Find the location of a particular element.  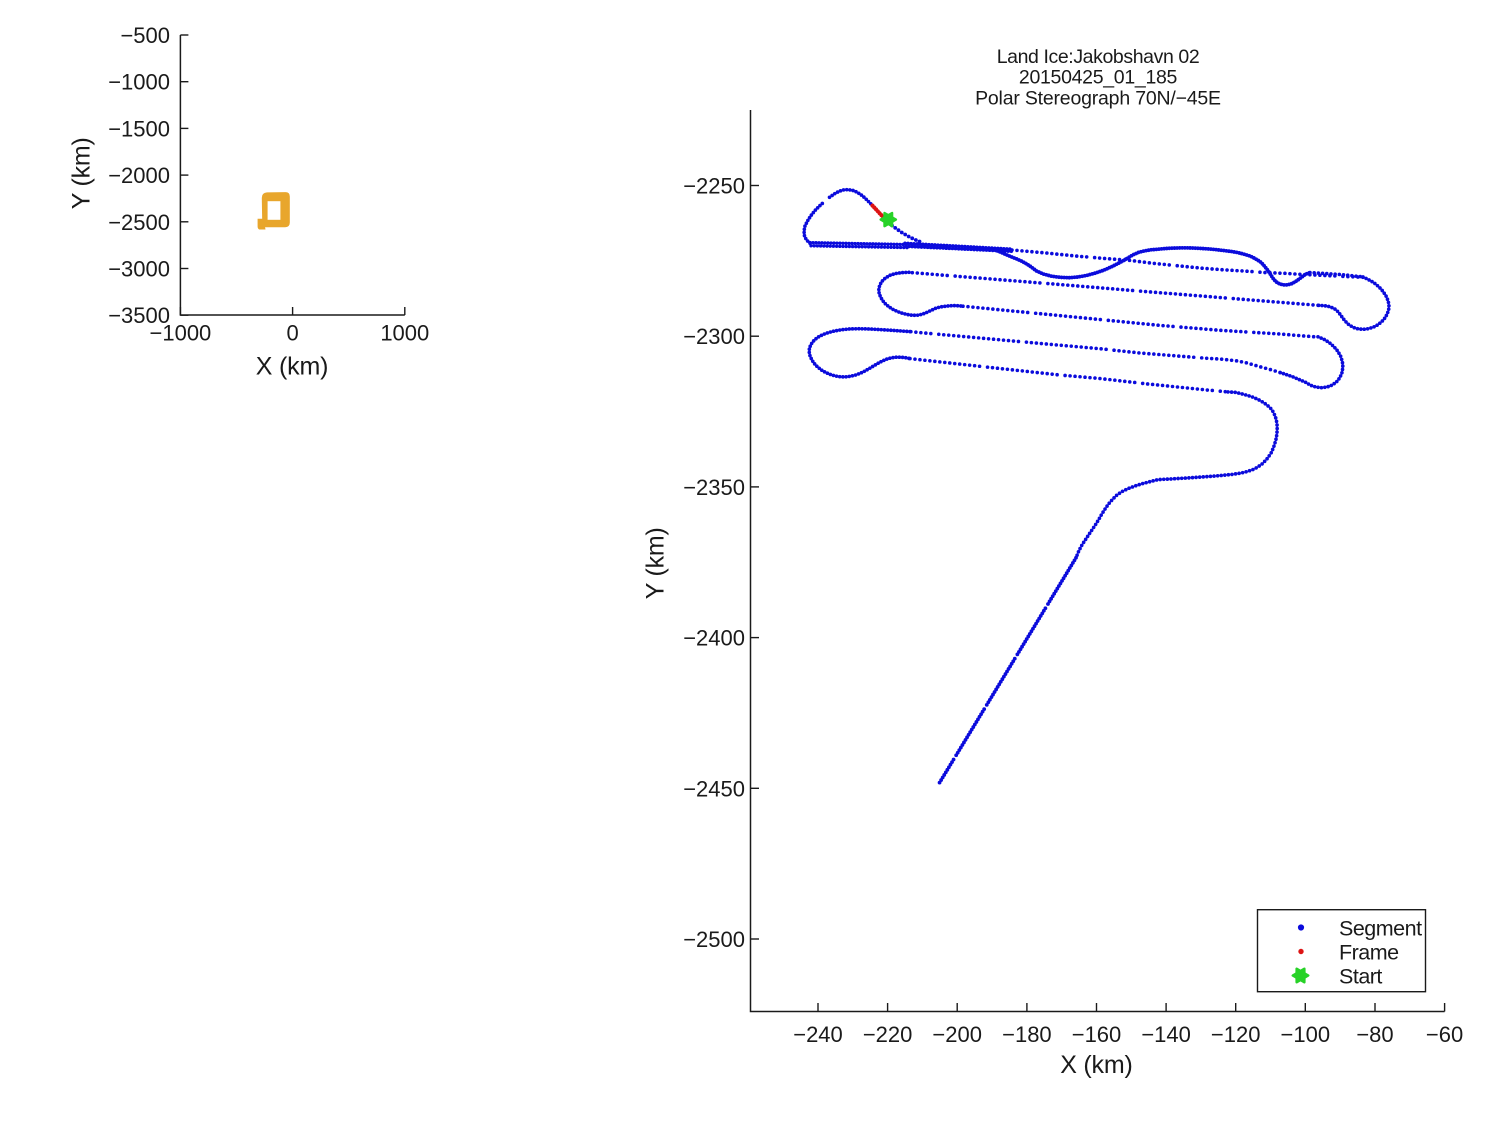

svg-text: 20150425_01_185 is located at coordinates (1098, 78).